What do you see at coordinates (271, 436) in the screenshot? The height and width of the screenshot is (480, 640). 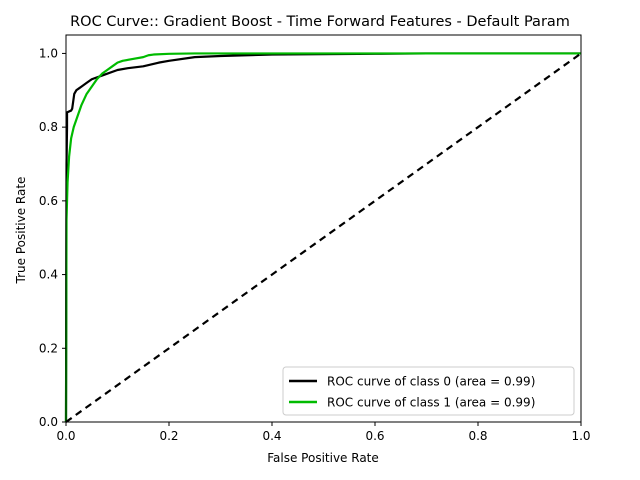 I see `x-tick-label: 0.4` at bounding box center [271, 436].